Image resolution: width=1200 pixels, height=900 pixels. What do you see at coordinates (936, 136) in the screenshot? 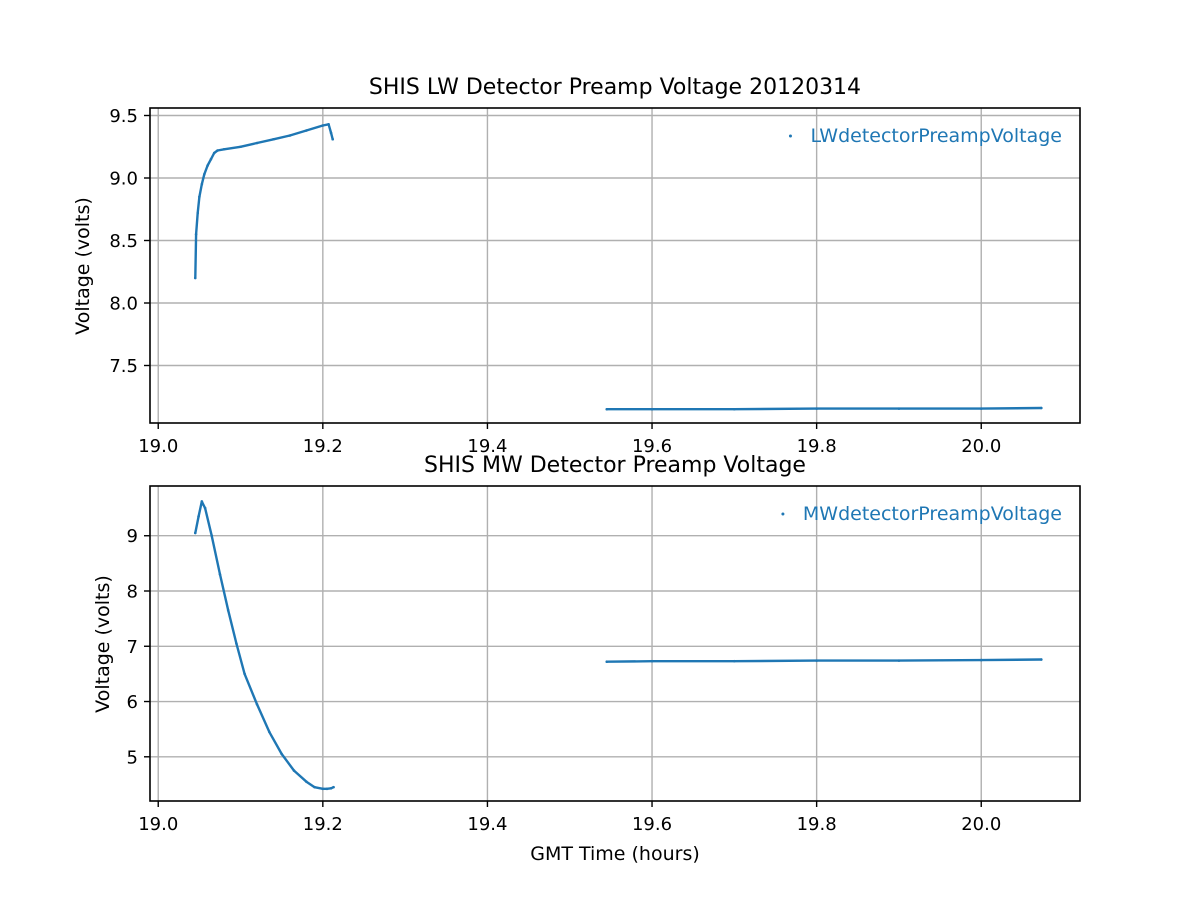
I see `lw-legend-label: LWdetectorPreampVoltage` at bounding box center [936, 136].